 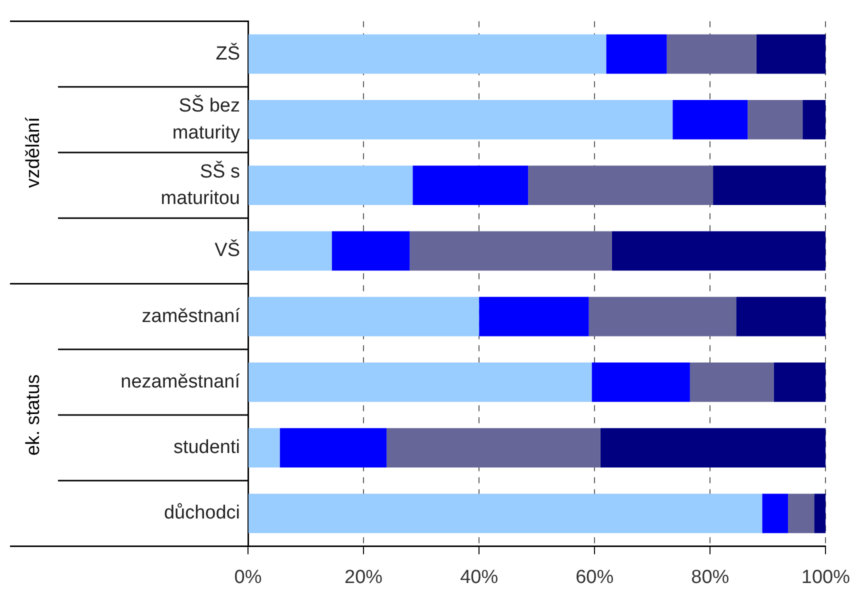 I want to click on x-tick-label: 20%, so click(x=363, y=577).